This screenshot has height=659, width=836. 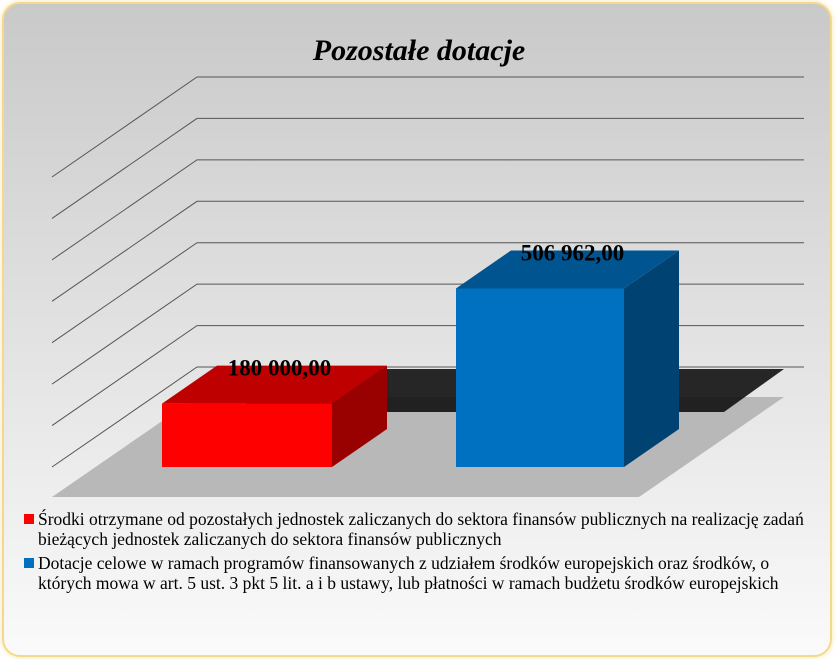 I want to click on data-label: 506 962,00, so click(x=573, y=252).